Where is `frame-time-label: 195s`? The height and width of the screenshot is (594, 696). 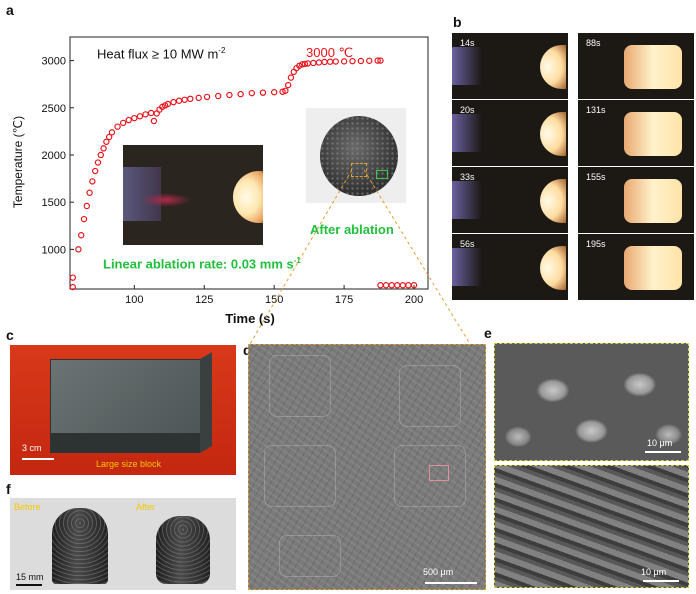 frame-time-label: 195s is located at coordinates (596, 244).